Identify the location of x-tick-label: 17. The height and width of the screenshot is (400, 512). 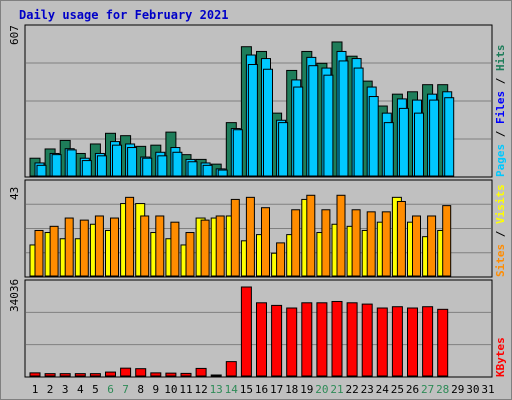
(276, 389).